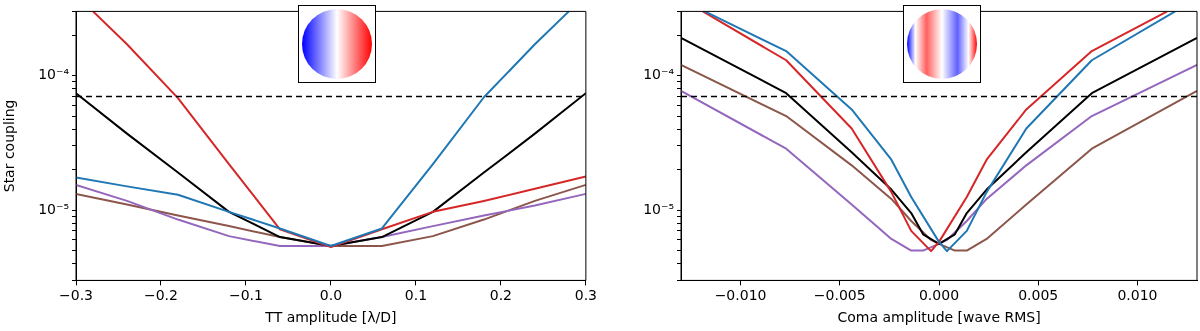  Describe the element at coordinates (740, 295) in the screenshot. I see `x-tick-label: −0.010` at that location.